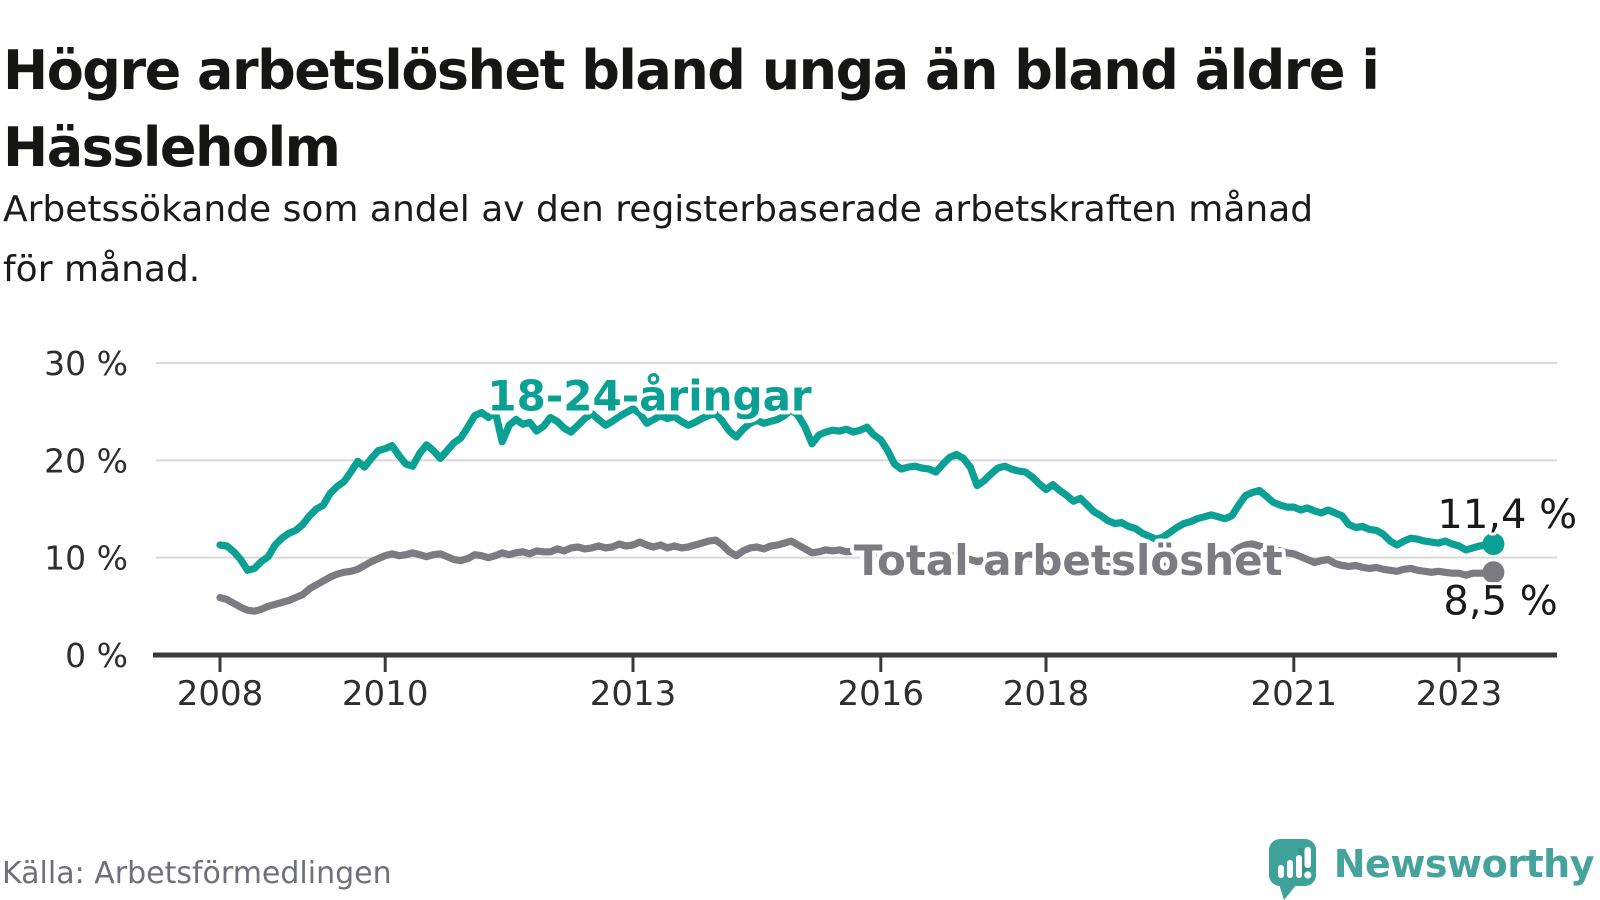 The width and height of the screenshot is (1600, 900). Describe the element at coordinates (1464, 864) in the screenshot. I see `newsworthy-wordmark: Newsworthy` at that location.